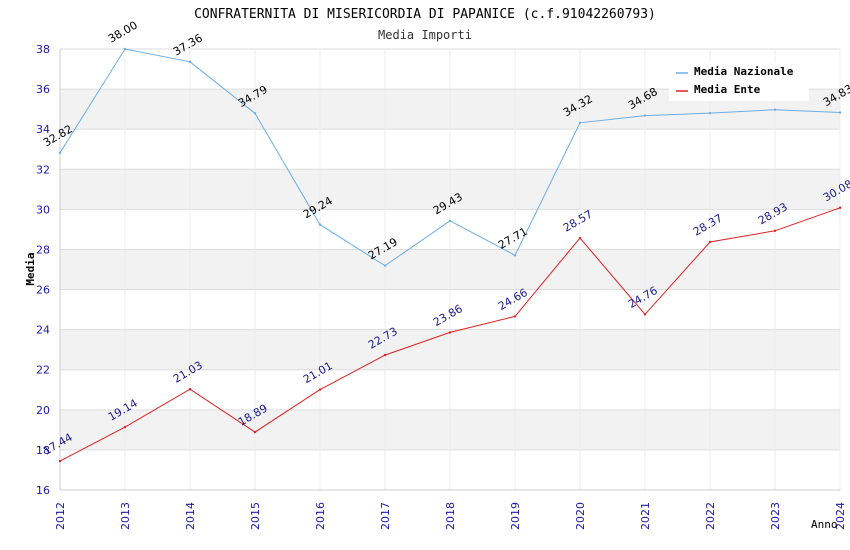 The image size is (850, 550). I want to click on legend-label-media-ente: Media Ente, so click(727, 89).